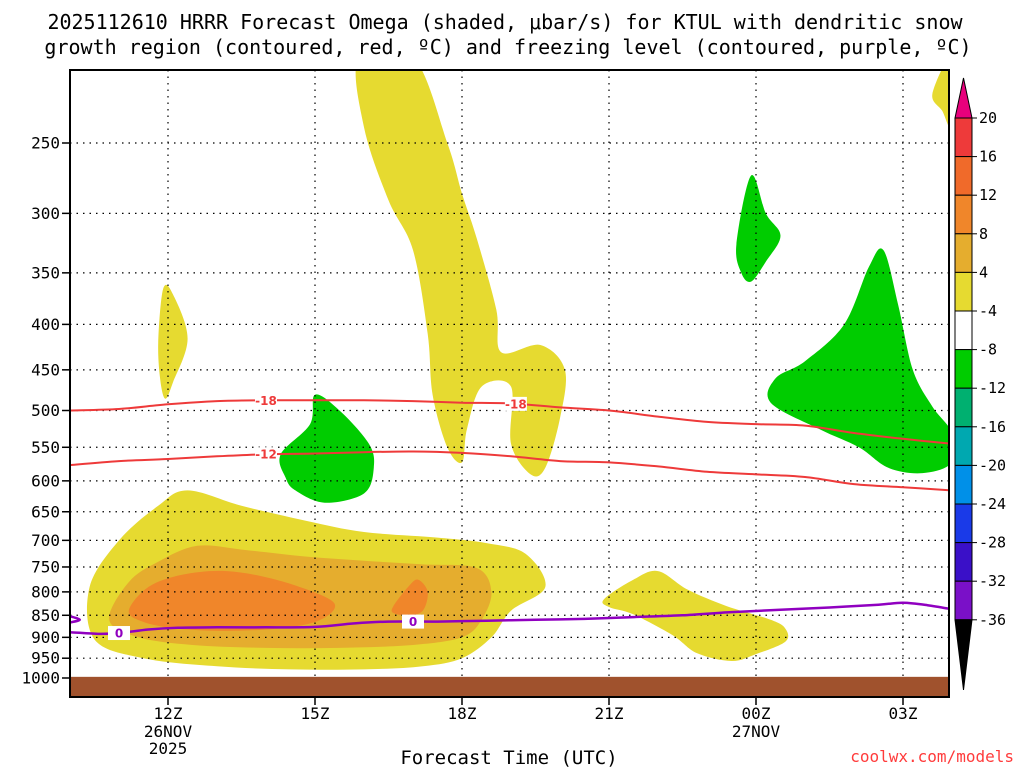  Describe the element at coordinates (992, 465) in the screenshot. I see `colorbar-label-9: -20` at that location.